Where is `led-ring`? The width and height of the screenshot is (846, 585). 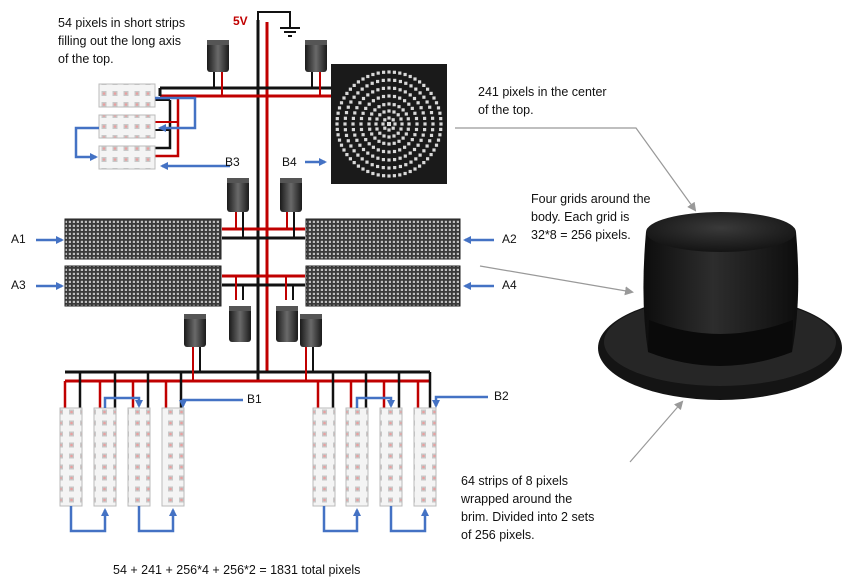 led-ring is located at coordinates (389, 124).